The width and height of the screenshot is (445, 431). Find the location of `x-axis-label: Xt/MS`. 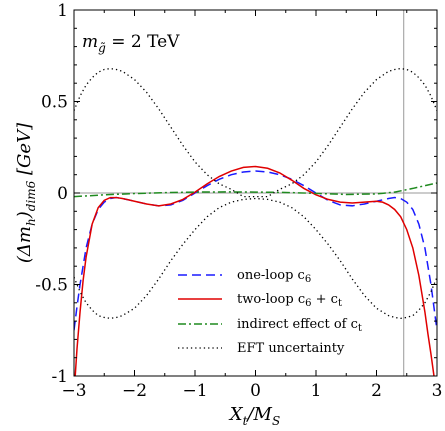

x-axis-label: Xt/MS is located at coordinates (254, 416).